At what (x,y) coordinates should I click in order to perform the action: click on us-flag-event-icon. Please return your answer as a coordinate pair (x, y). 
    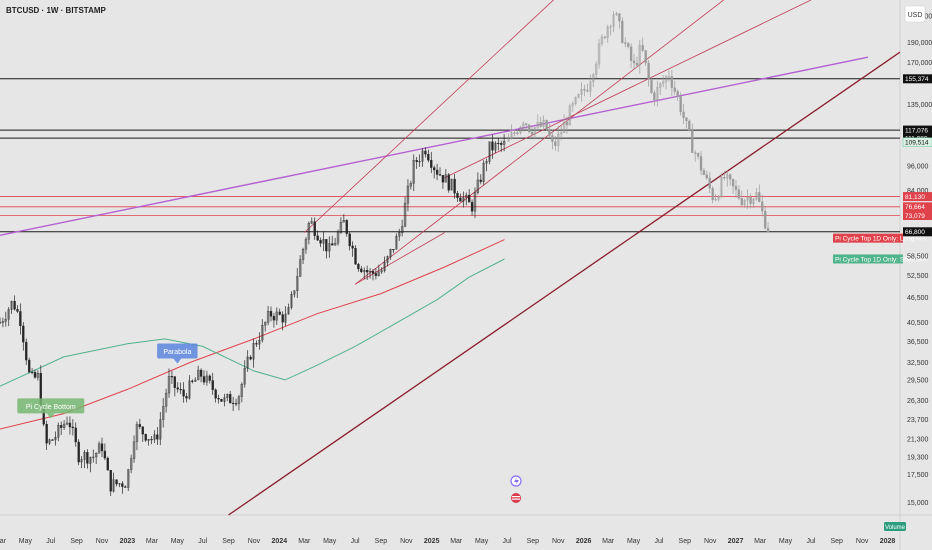
    Looking at the image, I should click on (516, 498).